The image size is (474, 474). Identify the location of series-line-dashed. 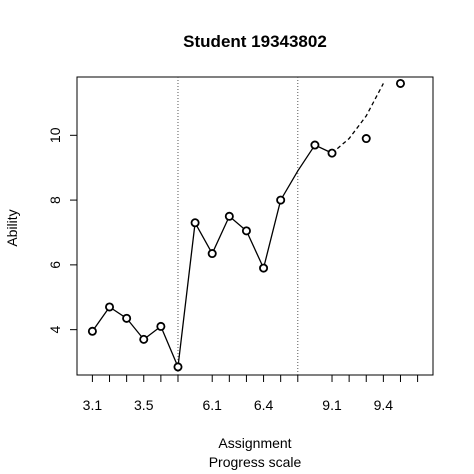
(357, 118).